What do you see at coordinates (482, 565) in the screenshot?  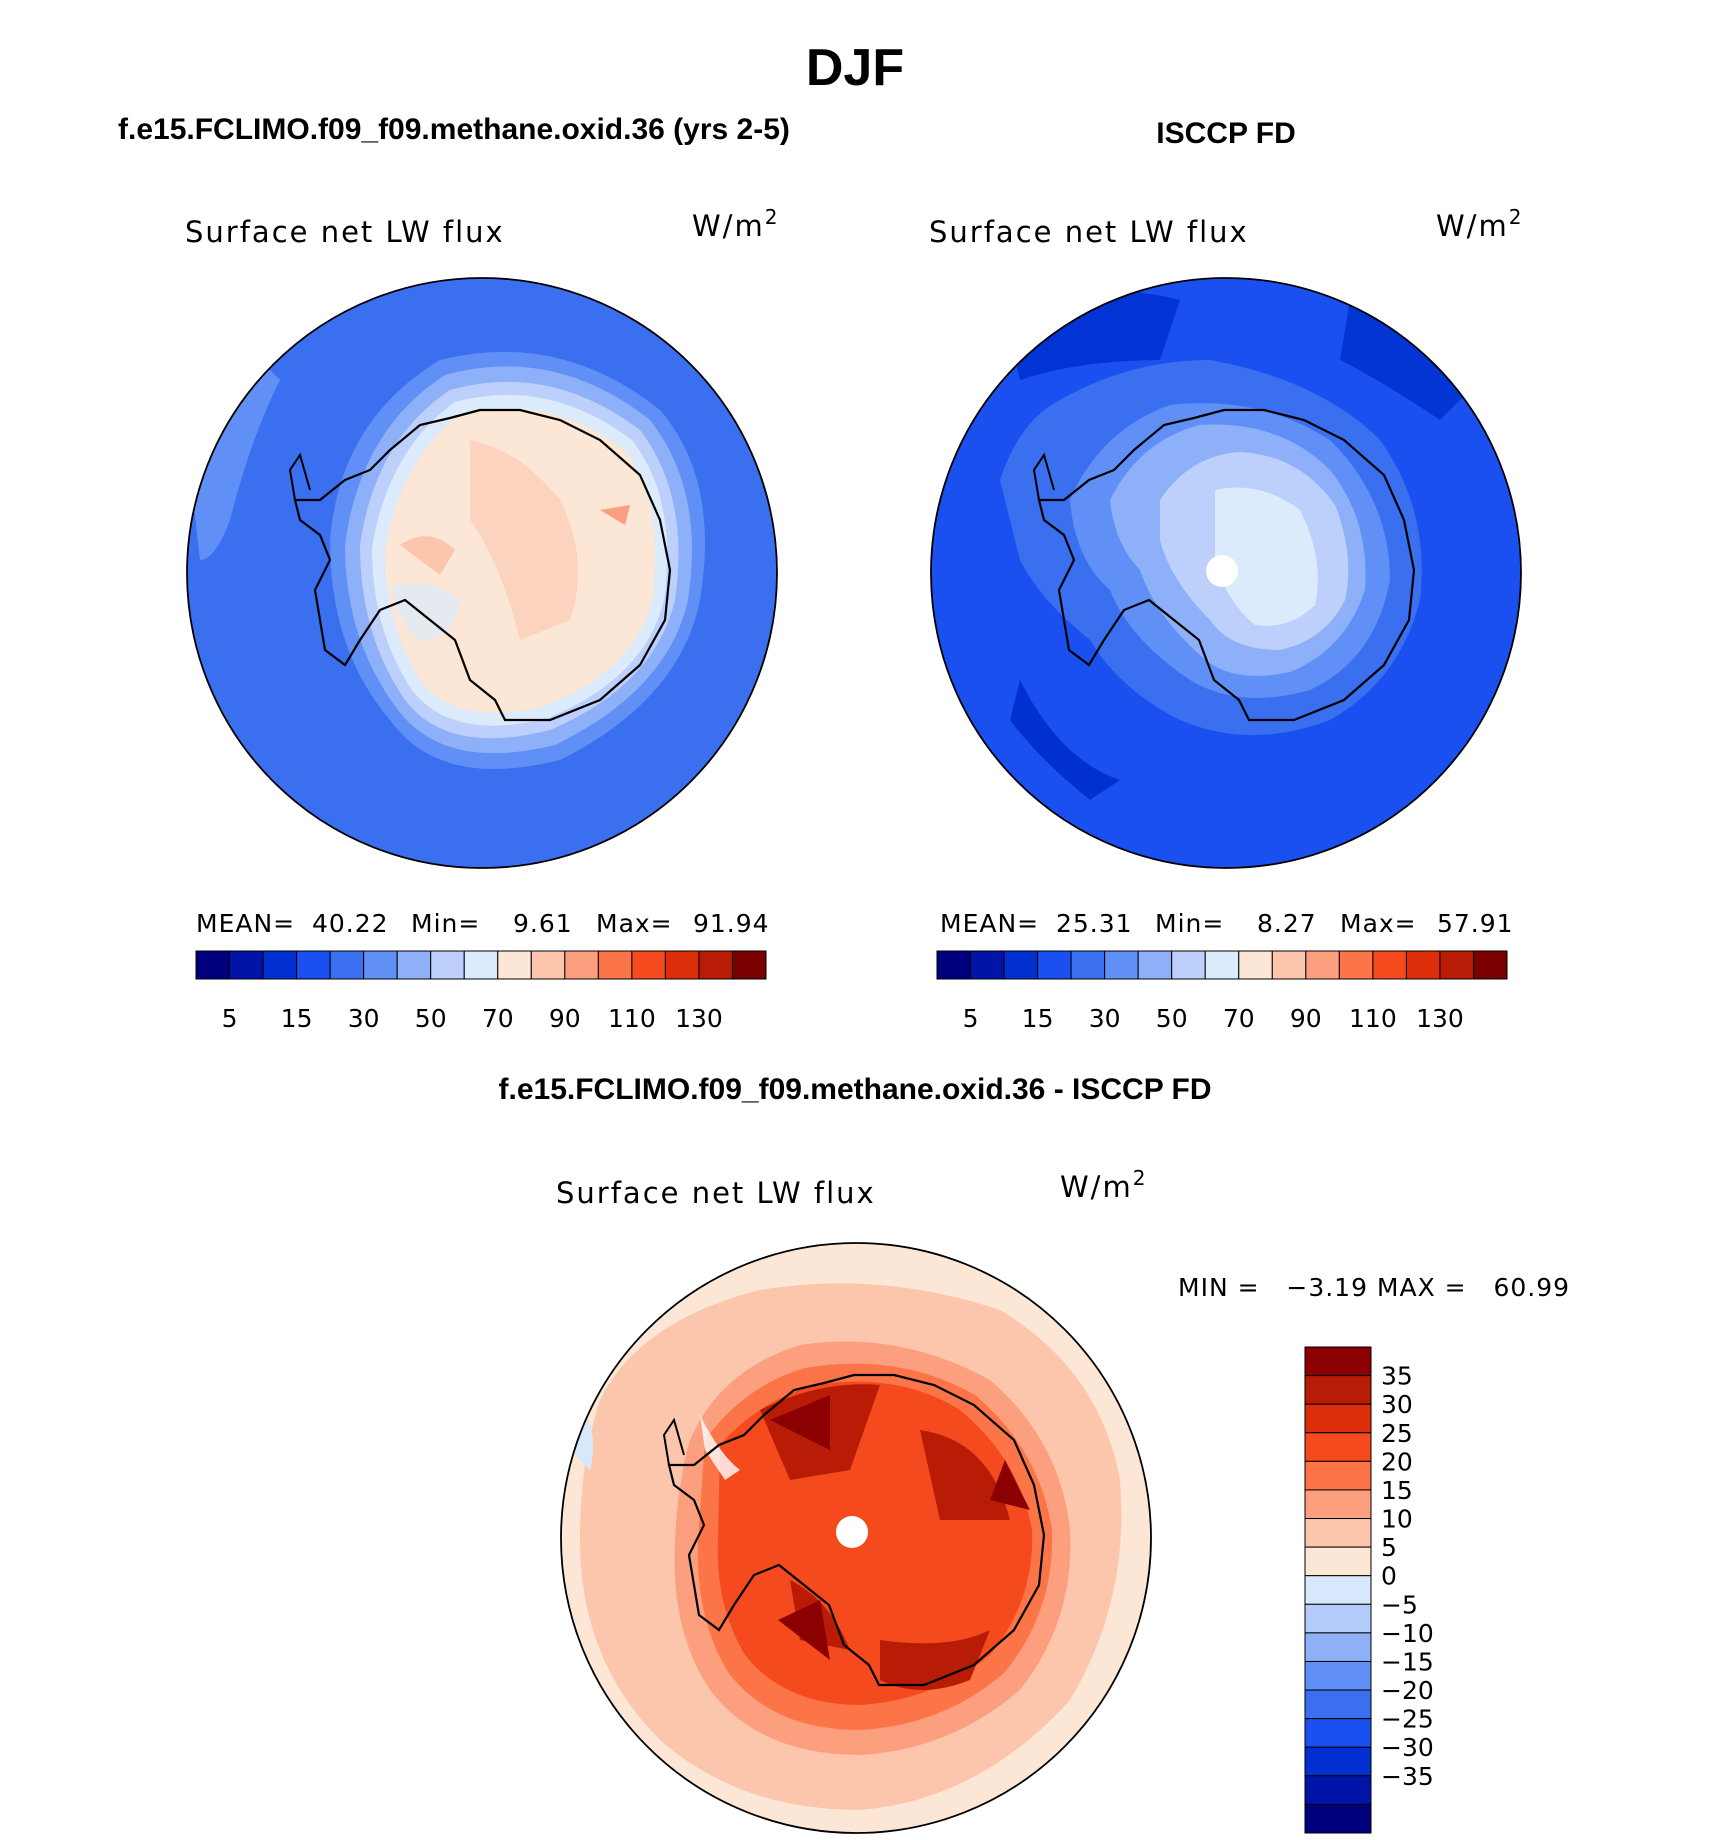 I see `antarctica-outline-model` at bounding box center [482, 565].